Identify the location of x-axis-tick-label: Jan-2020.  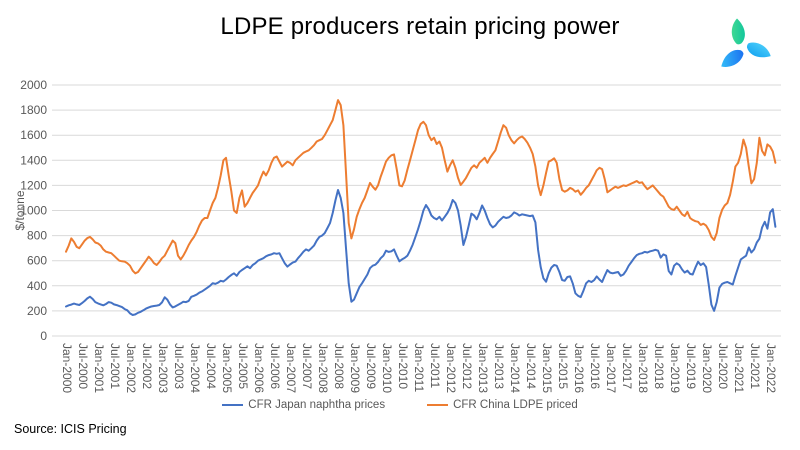
(707, 368).